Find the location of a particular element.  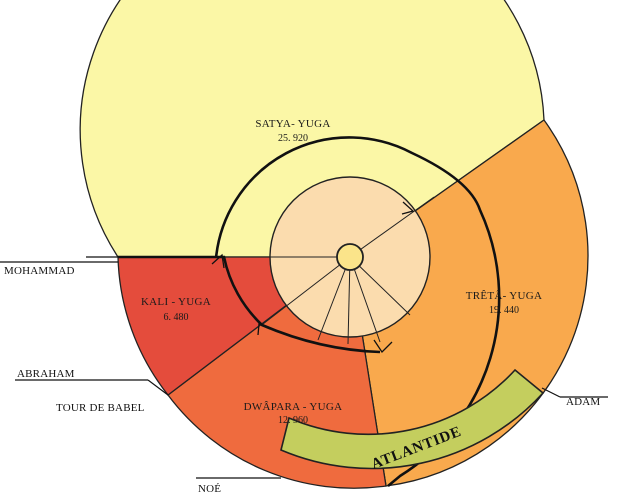

mohammad-label: MOHAMMAD is located at coordinates (39, 271).